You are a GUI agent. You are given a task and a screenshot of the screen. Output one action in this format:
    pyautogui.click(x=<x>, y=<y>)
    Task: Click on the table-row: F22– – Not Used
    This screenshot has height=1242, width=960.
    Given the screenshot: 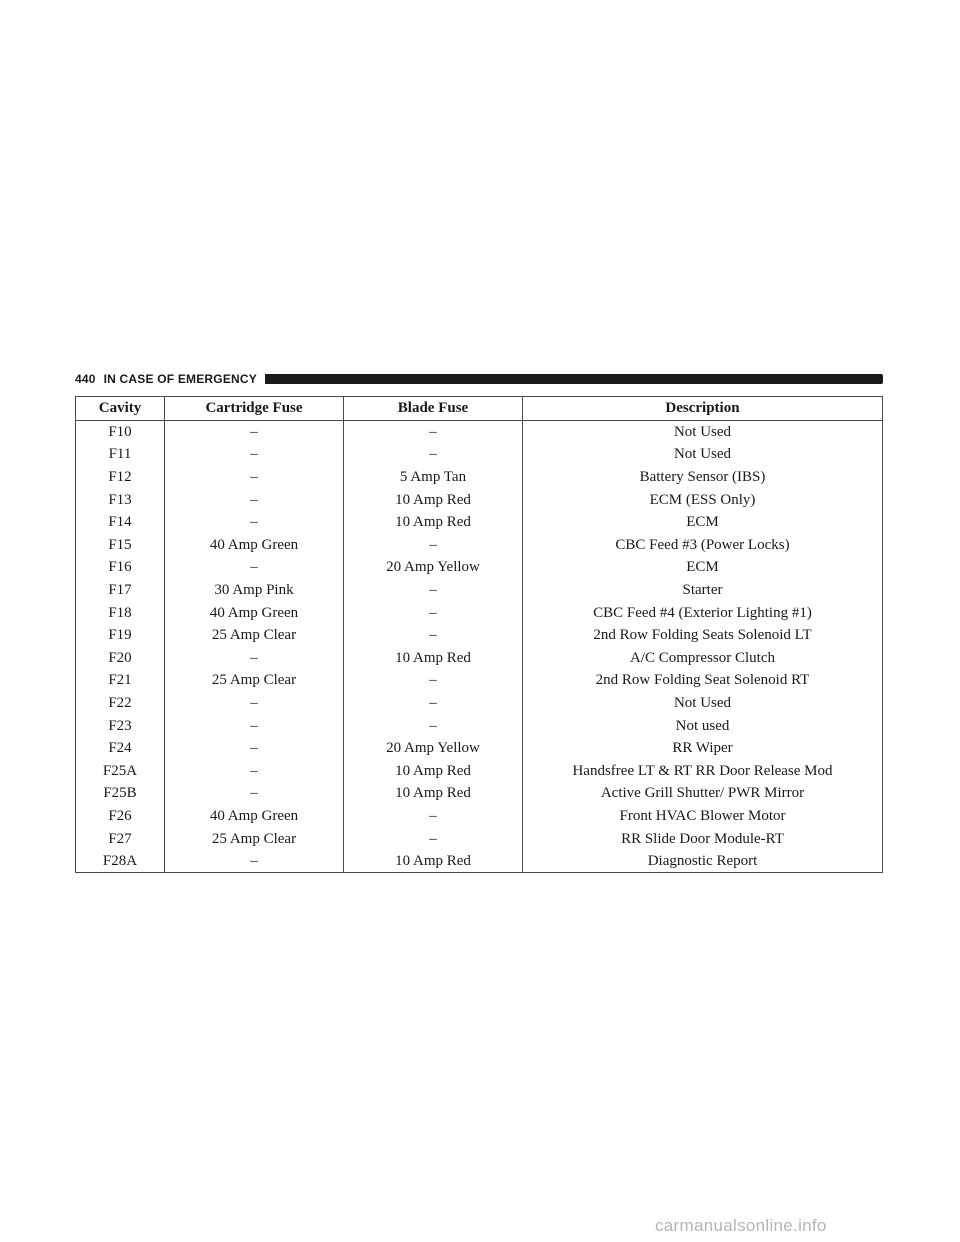 What is the action you would take?
    pyautogui.click(x=479, y=703)
    